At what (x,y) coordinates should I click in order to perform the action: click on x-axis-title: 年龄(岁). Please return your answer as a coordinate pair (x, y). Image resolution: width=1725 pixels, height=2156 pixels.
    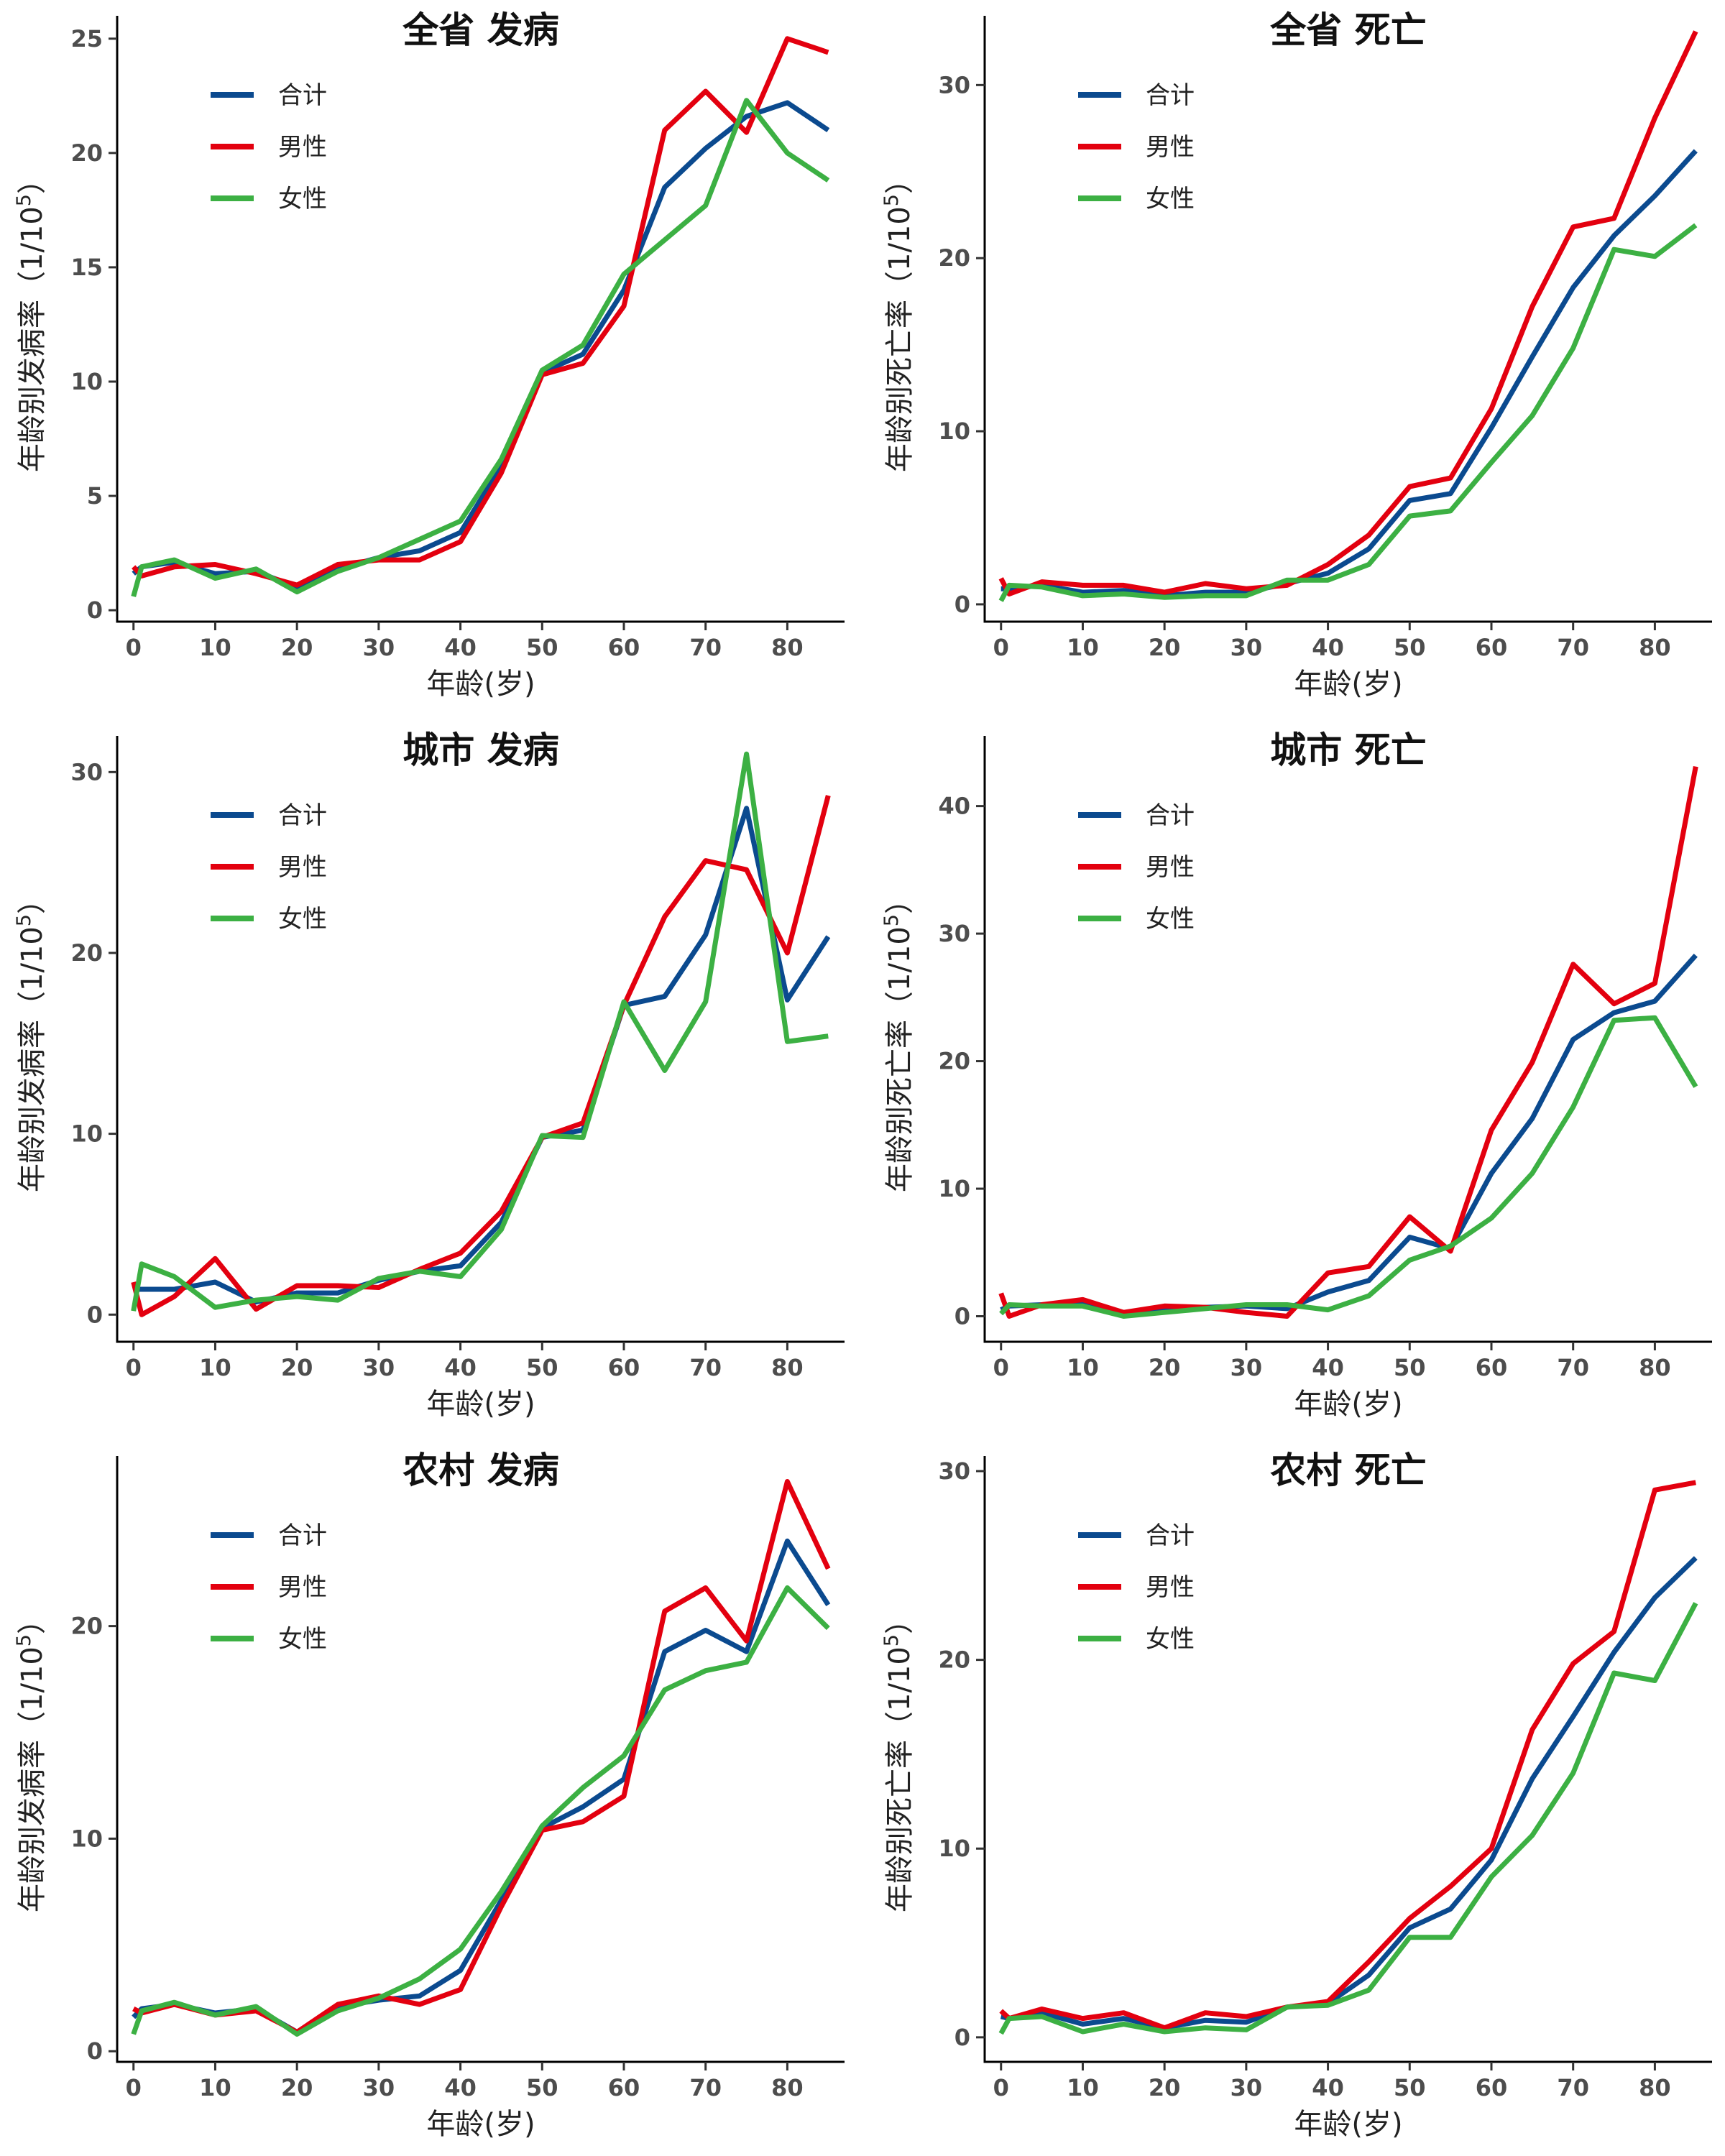
    Looking at the image, I should click on (480, 1404).